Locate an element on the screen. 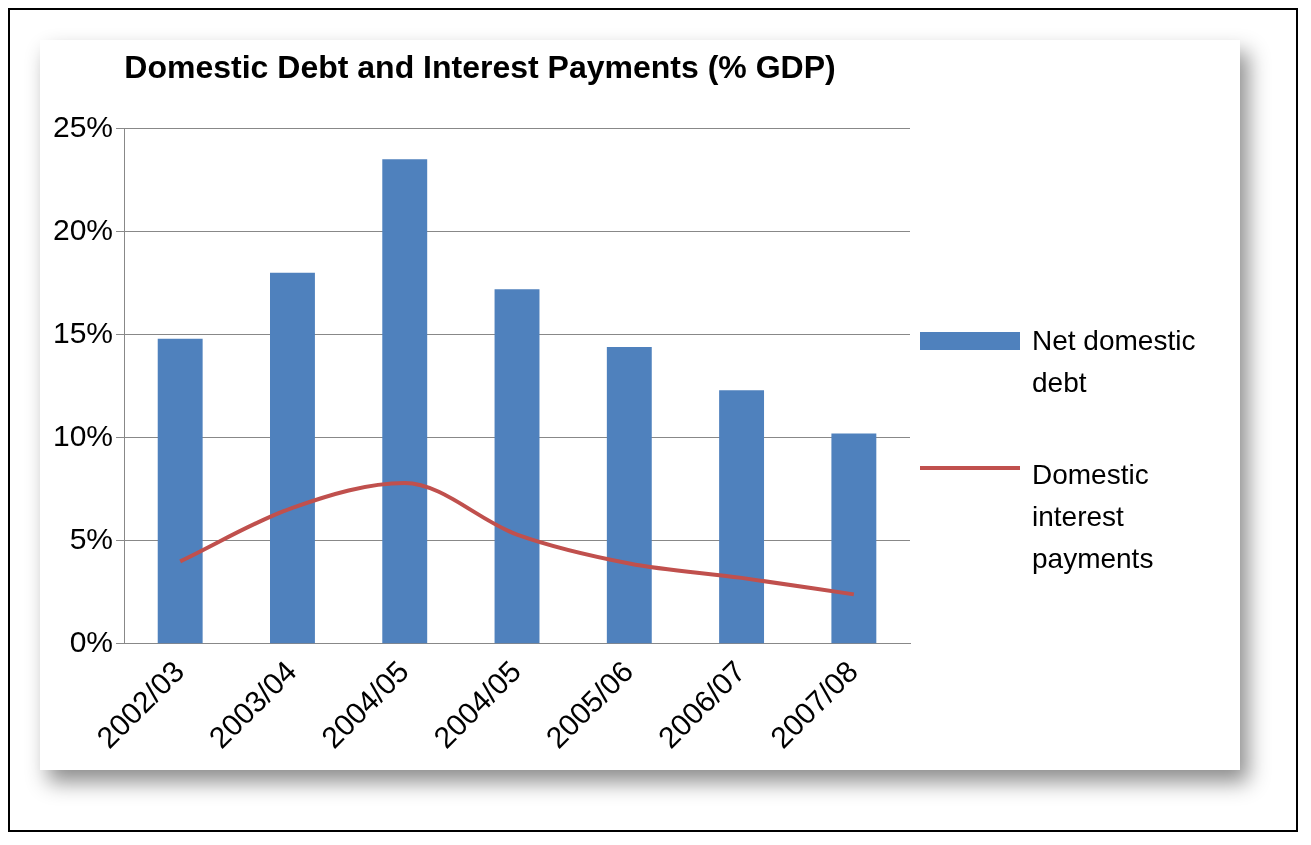  y-tick-label: 25% is located at coordinates (83, 126).